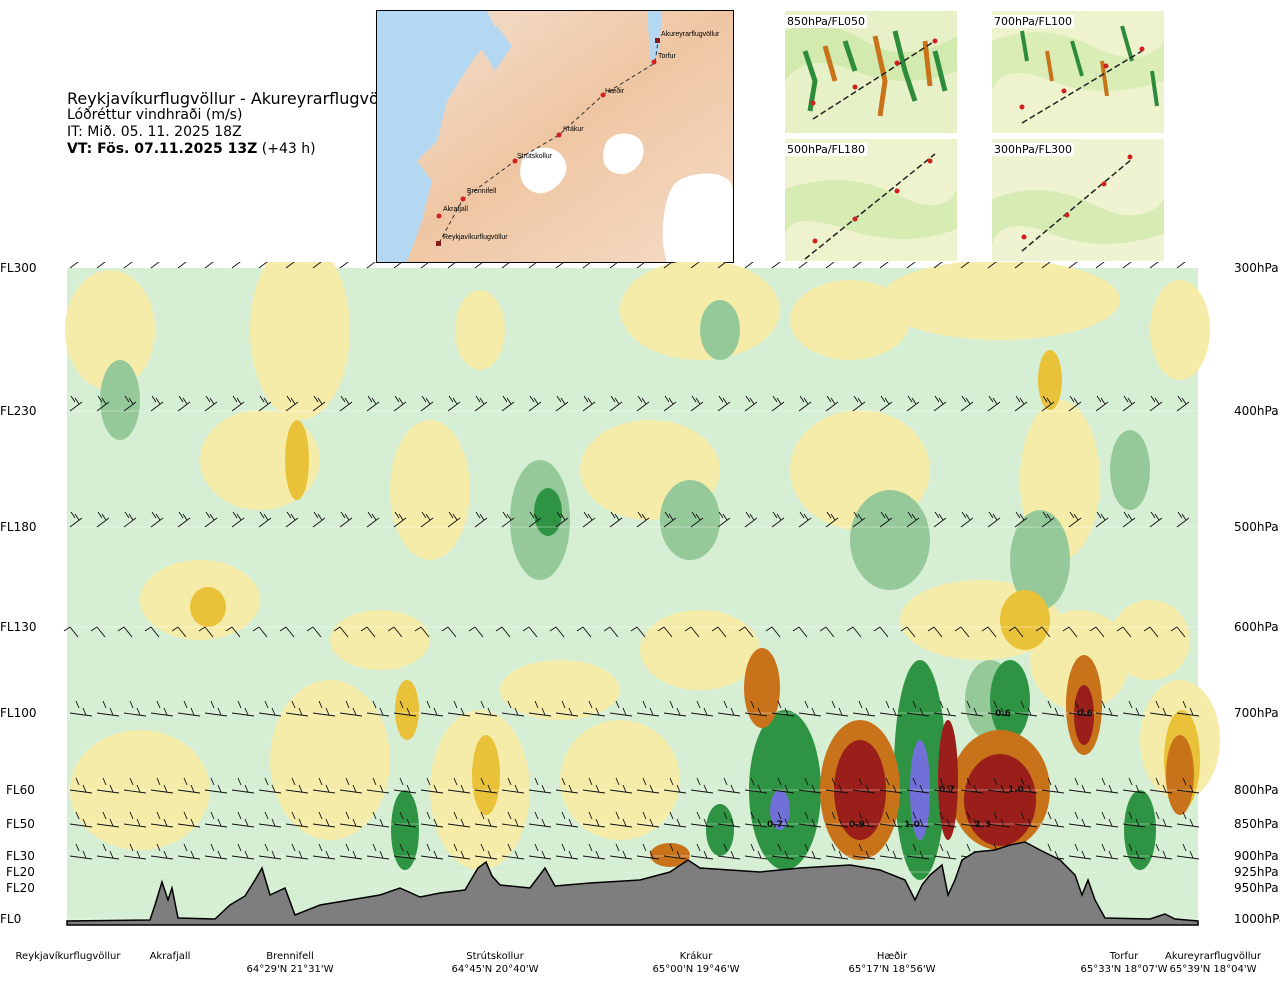 Image resolution: width=1280 pixels, height=981 pixels. I want to click on pressure-label: 900hPa, so click(1256, 856).